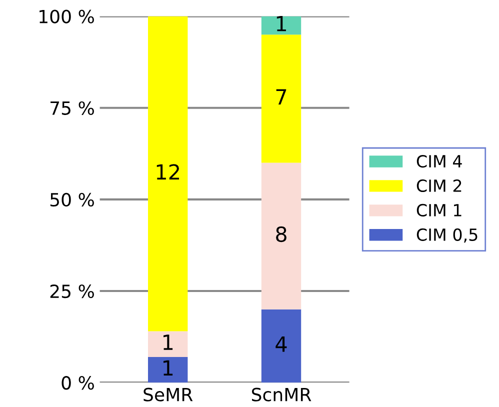  What do you see at coordinates (78, 383) in the screenshot?
I see `y-tick-label: 0 %` at bounding box center [78, 383].